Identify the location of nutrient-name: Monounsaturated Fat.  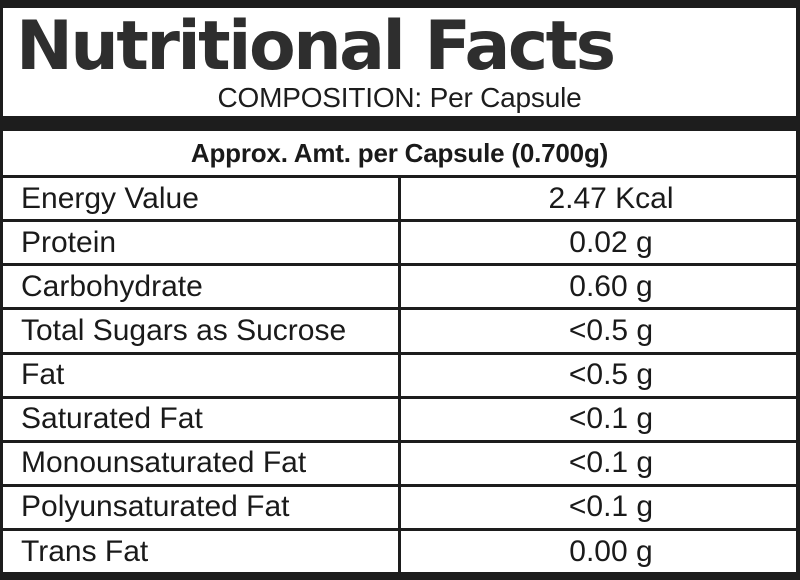
(202, 463).